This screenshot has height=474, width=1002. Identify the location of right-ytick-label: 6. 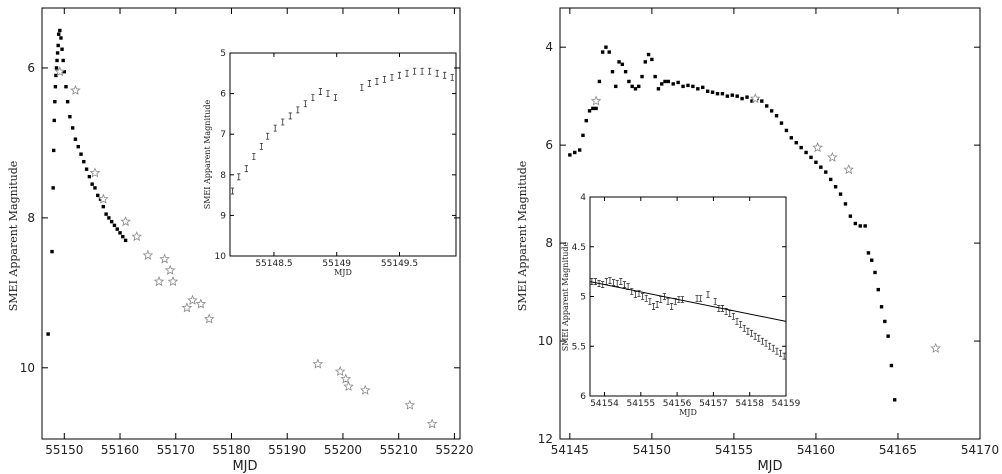
(549, 145).